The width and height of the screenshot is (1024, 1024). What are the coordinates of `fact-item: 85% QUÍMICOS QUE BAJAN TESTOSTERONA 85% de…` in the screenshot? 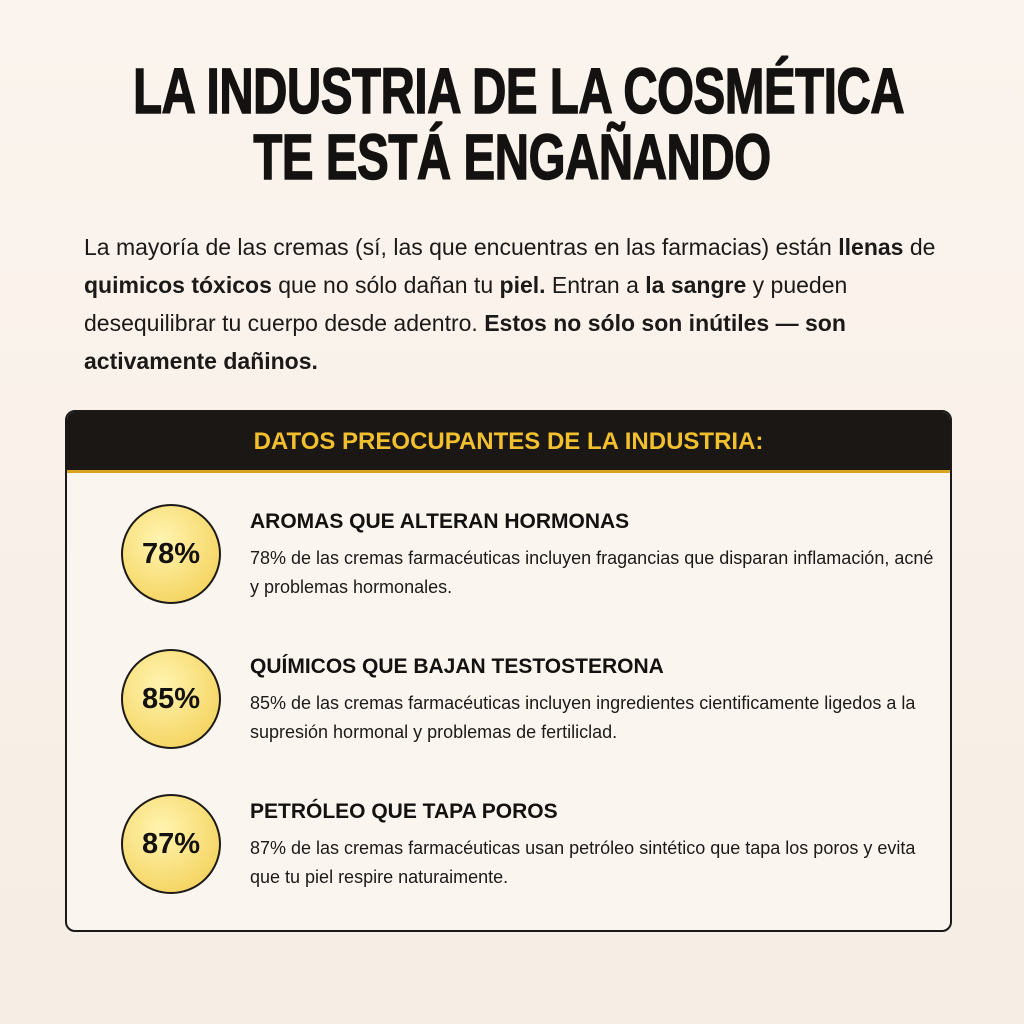 It's located at (508, 704).